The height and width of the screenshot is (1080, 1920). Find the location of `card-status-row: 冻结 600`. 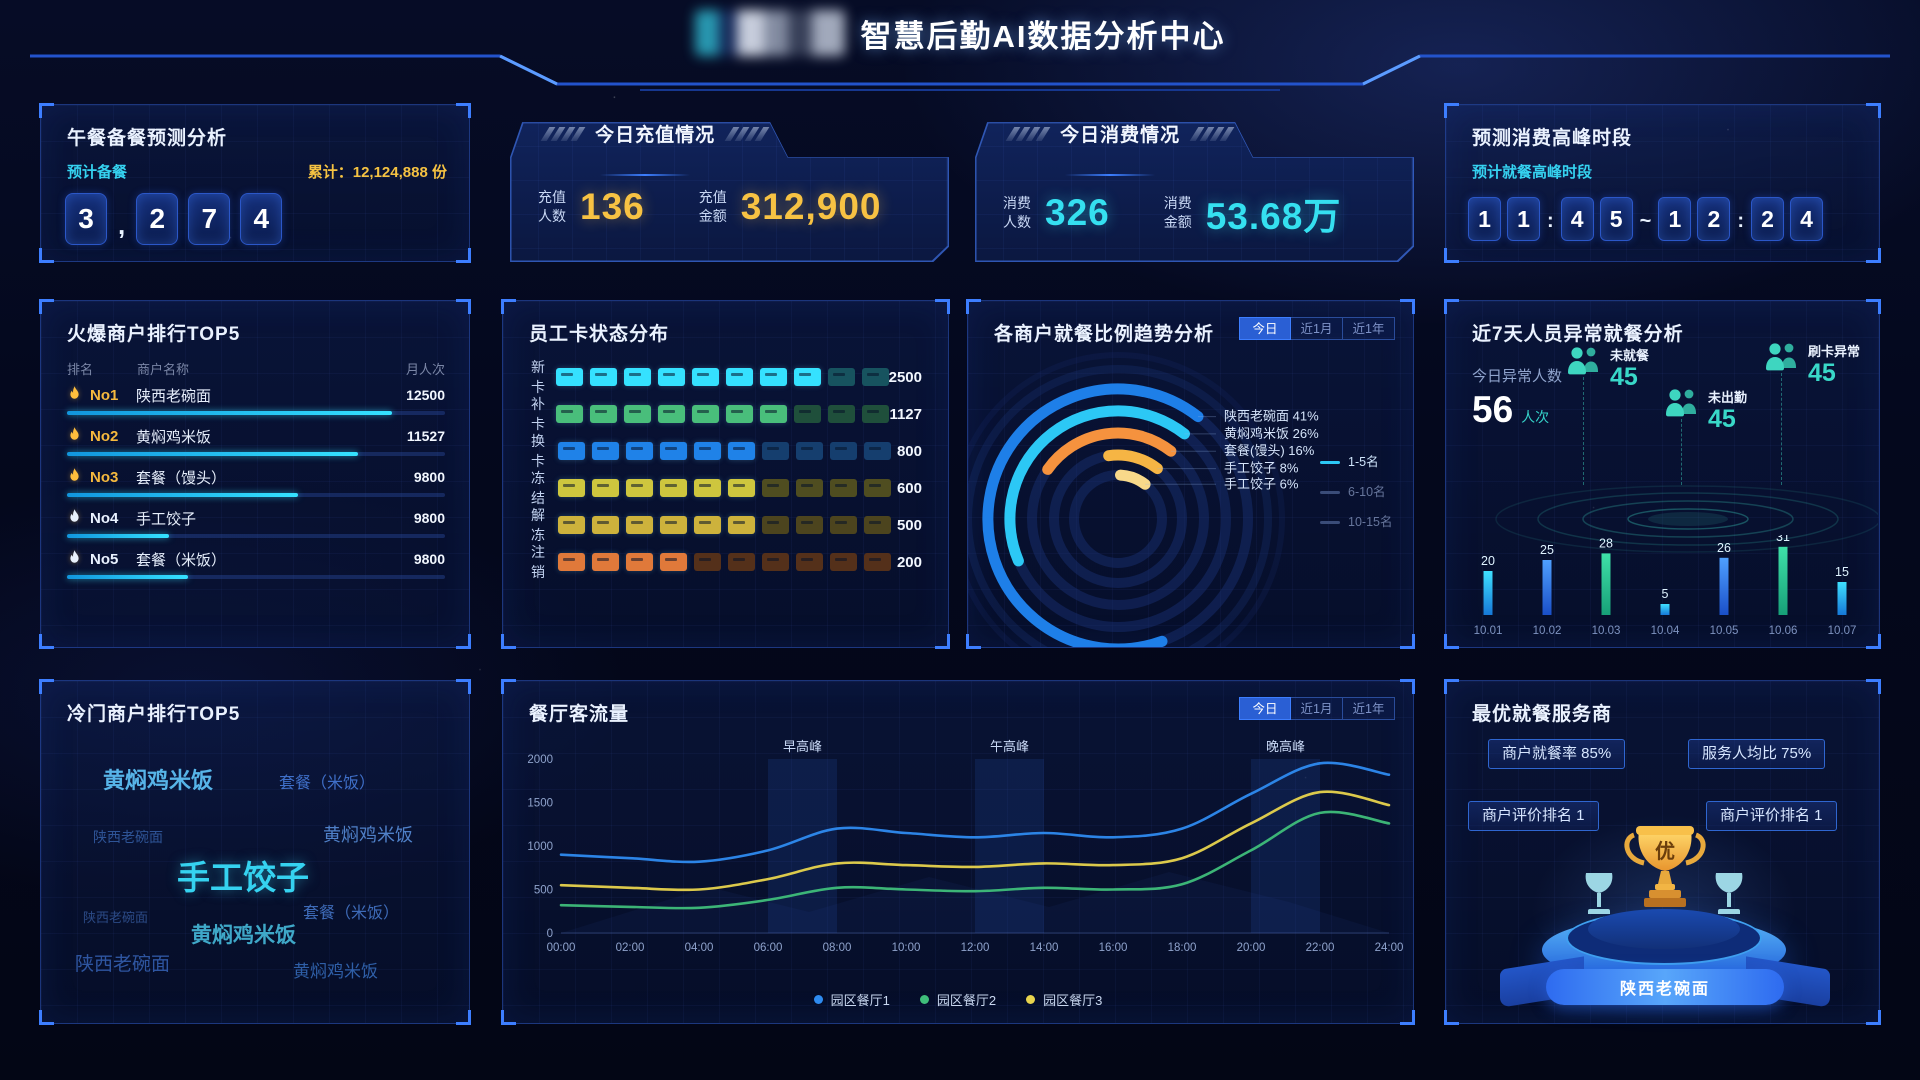

card-status-row: 冻结 600 is located at coordinates (726, 488).